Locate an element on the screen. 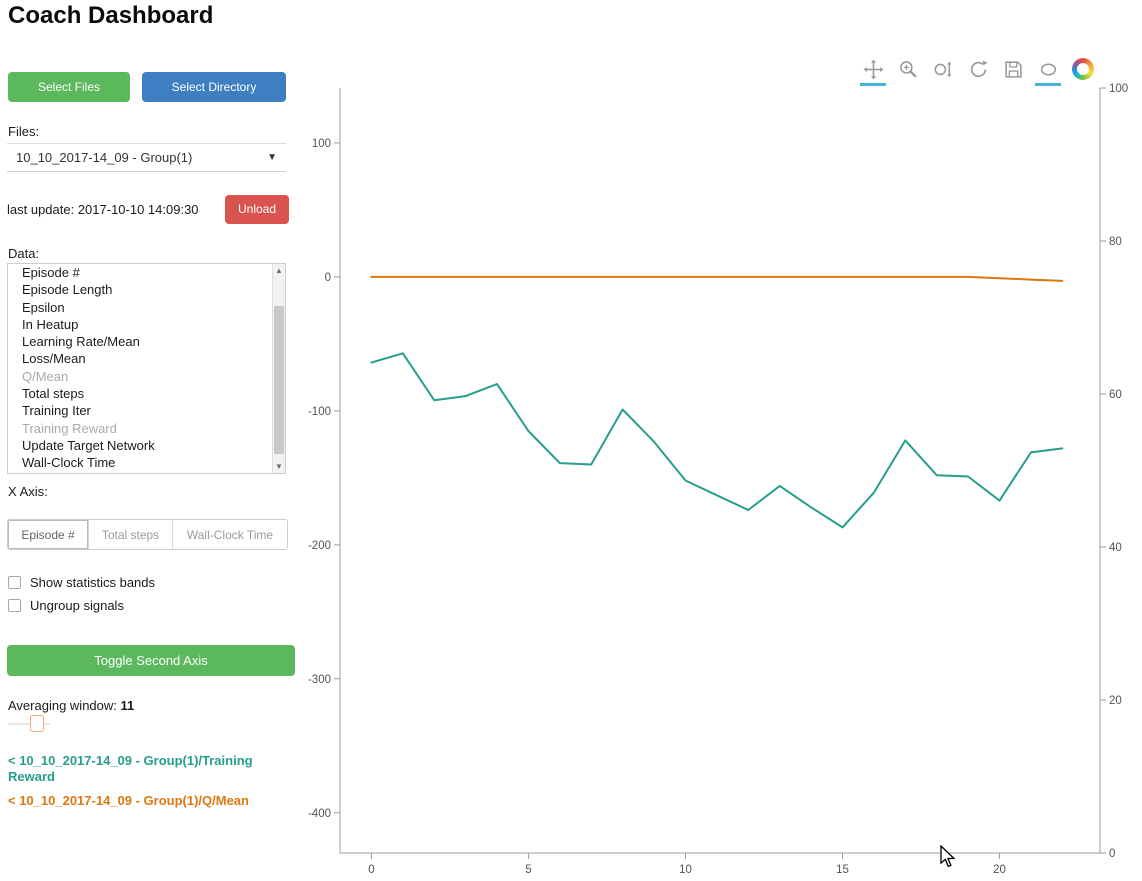  slider-handle is located at coordinates (37, 723).